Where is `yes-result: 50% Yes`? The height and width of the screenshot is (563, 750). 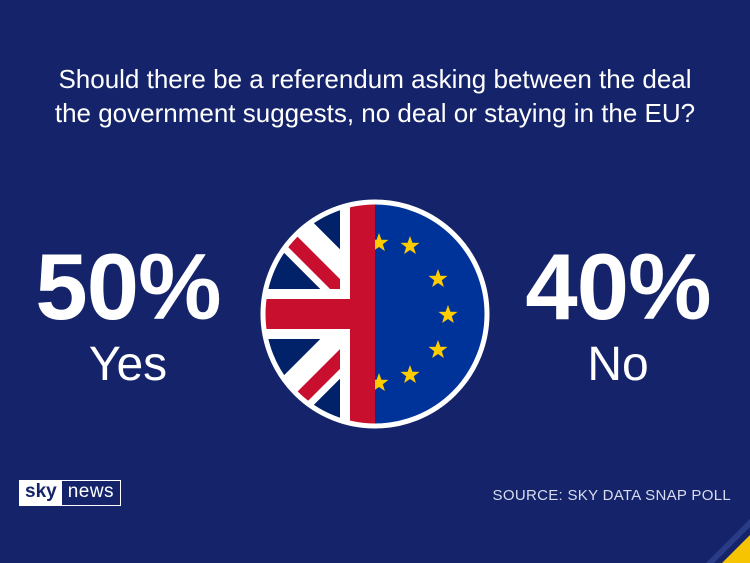
yes-result: 50% Yes is located at coordinates (128, 315).